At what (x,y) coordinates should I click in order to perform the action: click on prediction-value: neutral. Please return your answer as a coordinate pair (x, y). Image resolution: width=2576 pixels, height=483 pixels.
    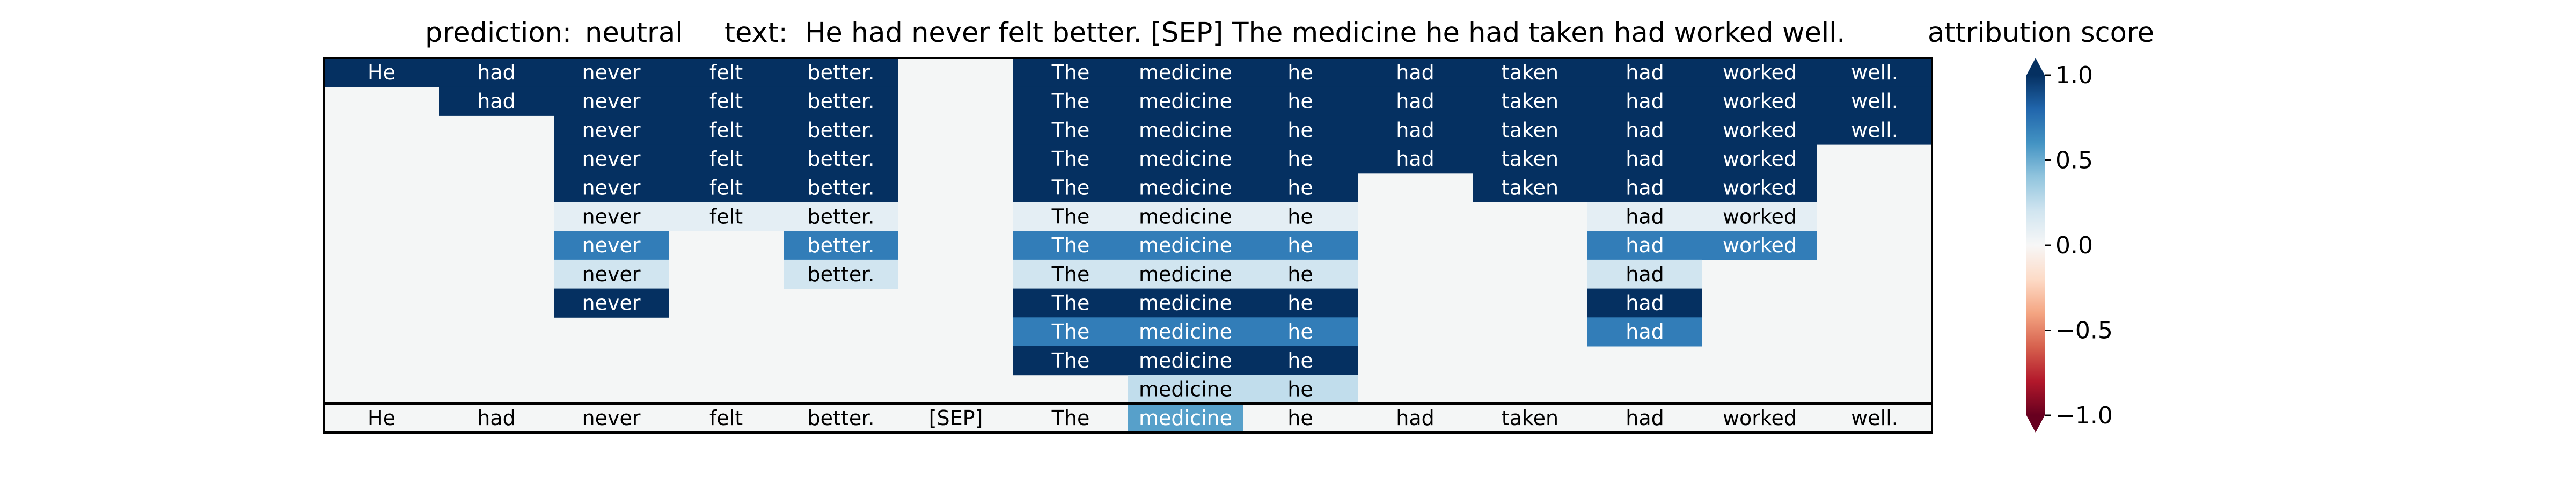
    Looking at the image, I should click on (634, 33).